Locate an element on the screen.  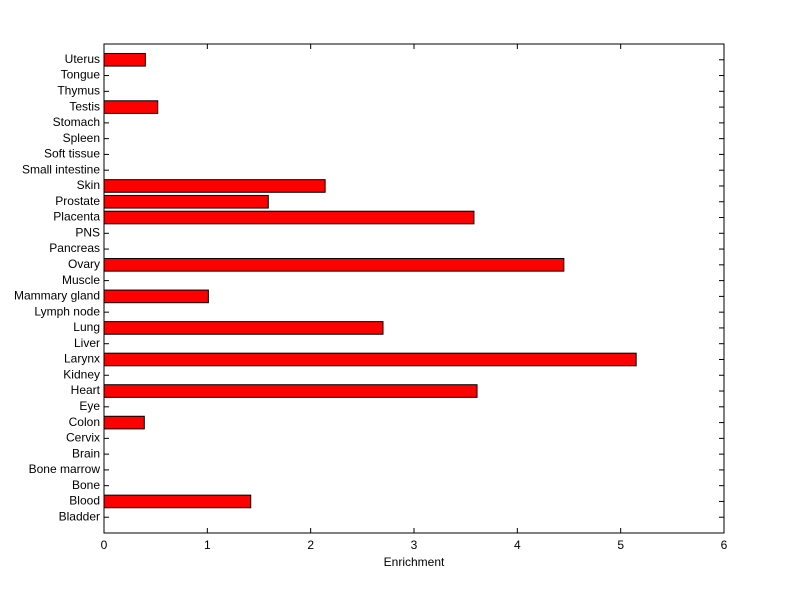
x-tick-label: 0 is located at coordinates (104, 545).